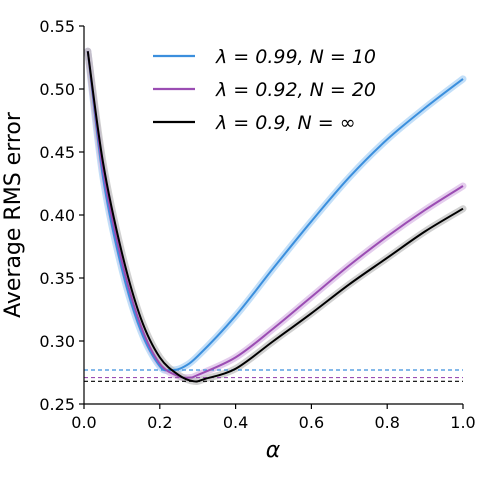  What do you see at coordinates (386, 422) in the screenshot?
I see `x-tick-label: 0.8` at bounding box center [386, 422].